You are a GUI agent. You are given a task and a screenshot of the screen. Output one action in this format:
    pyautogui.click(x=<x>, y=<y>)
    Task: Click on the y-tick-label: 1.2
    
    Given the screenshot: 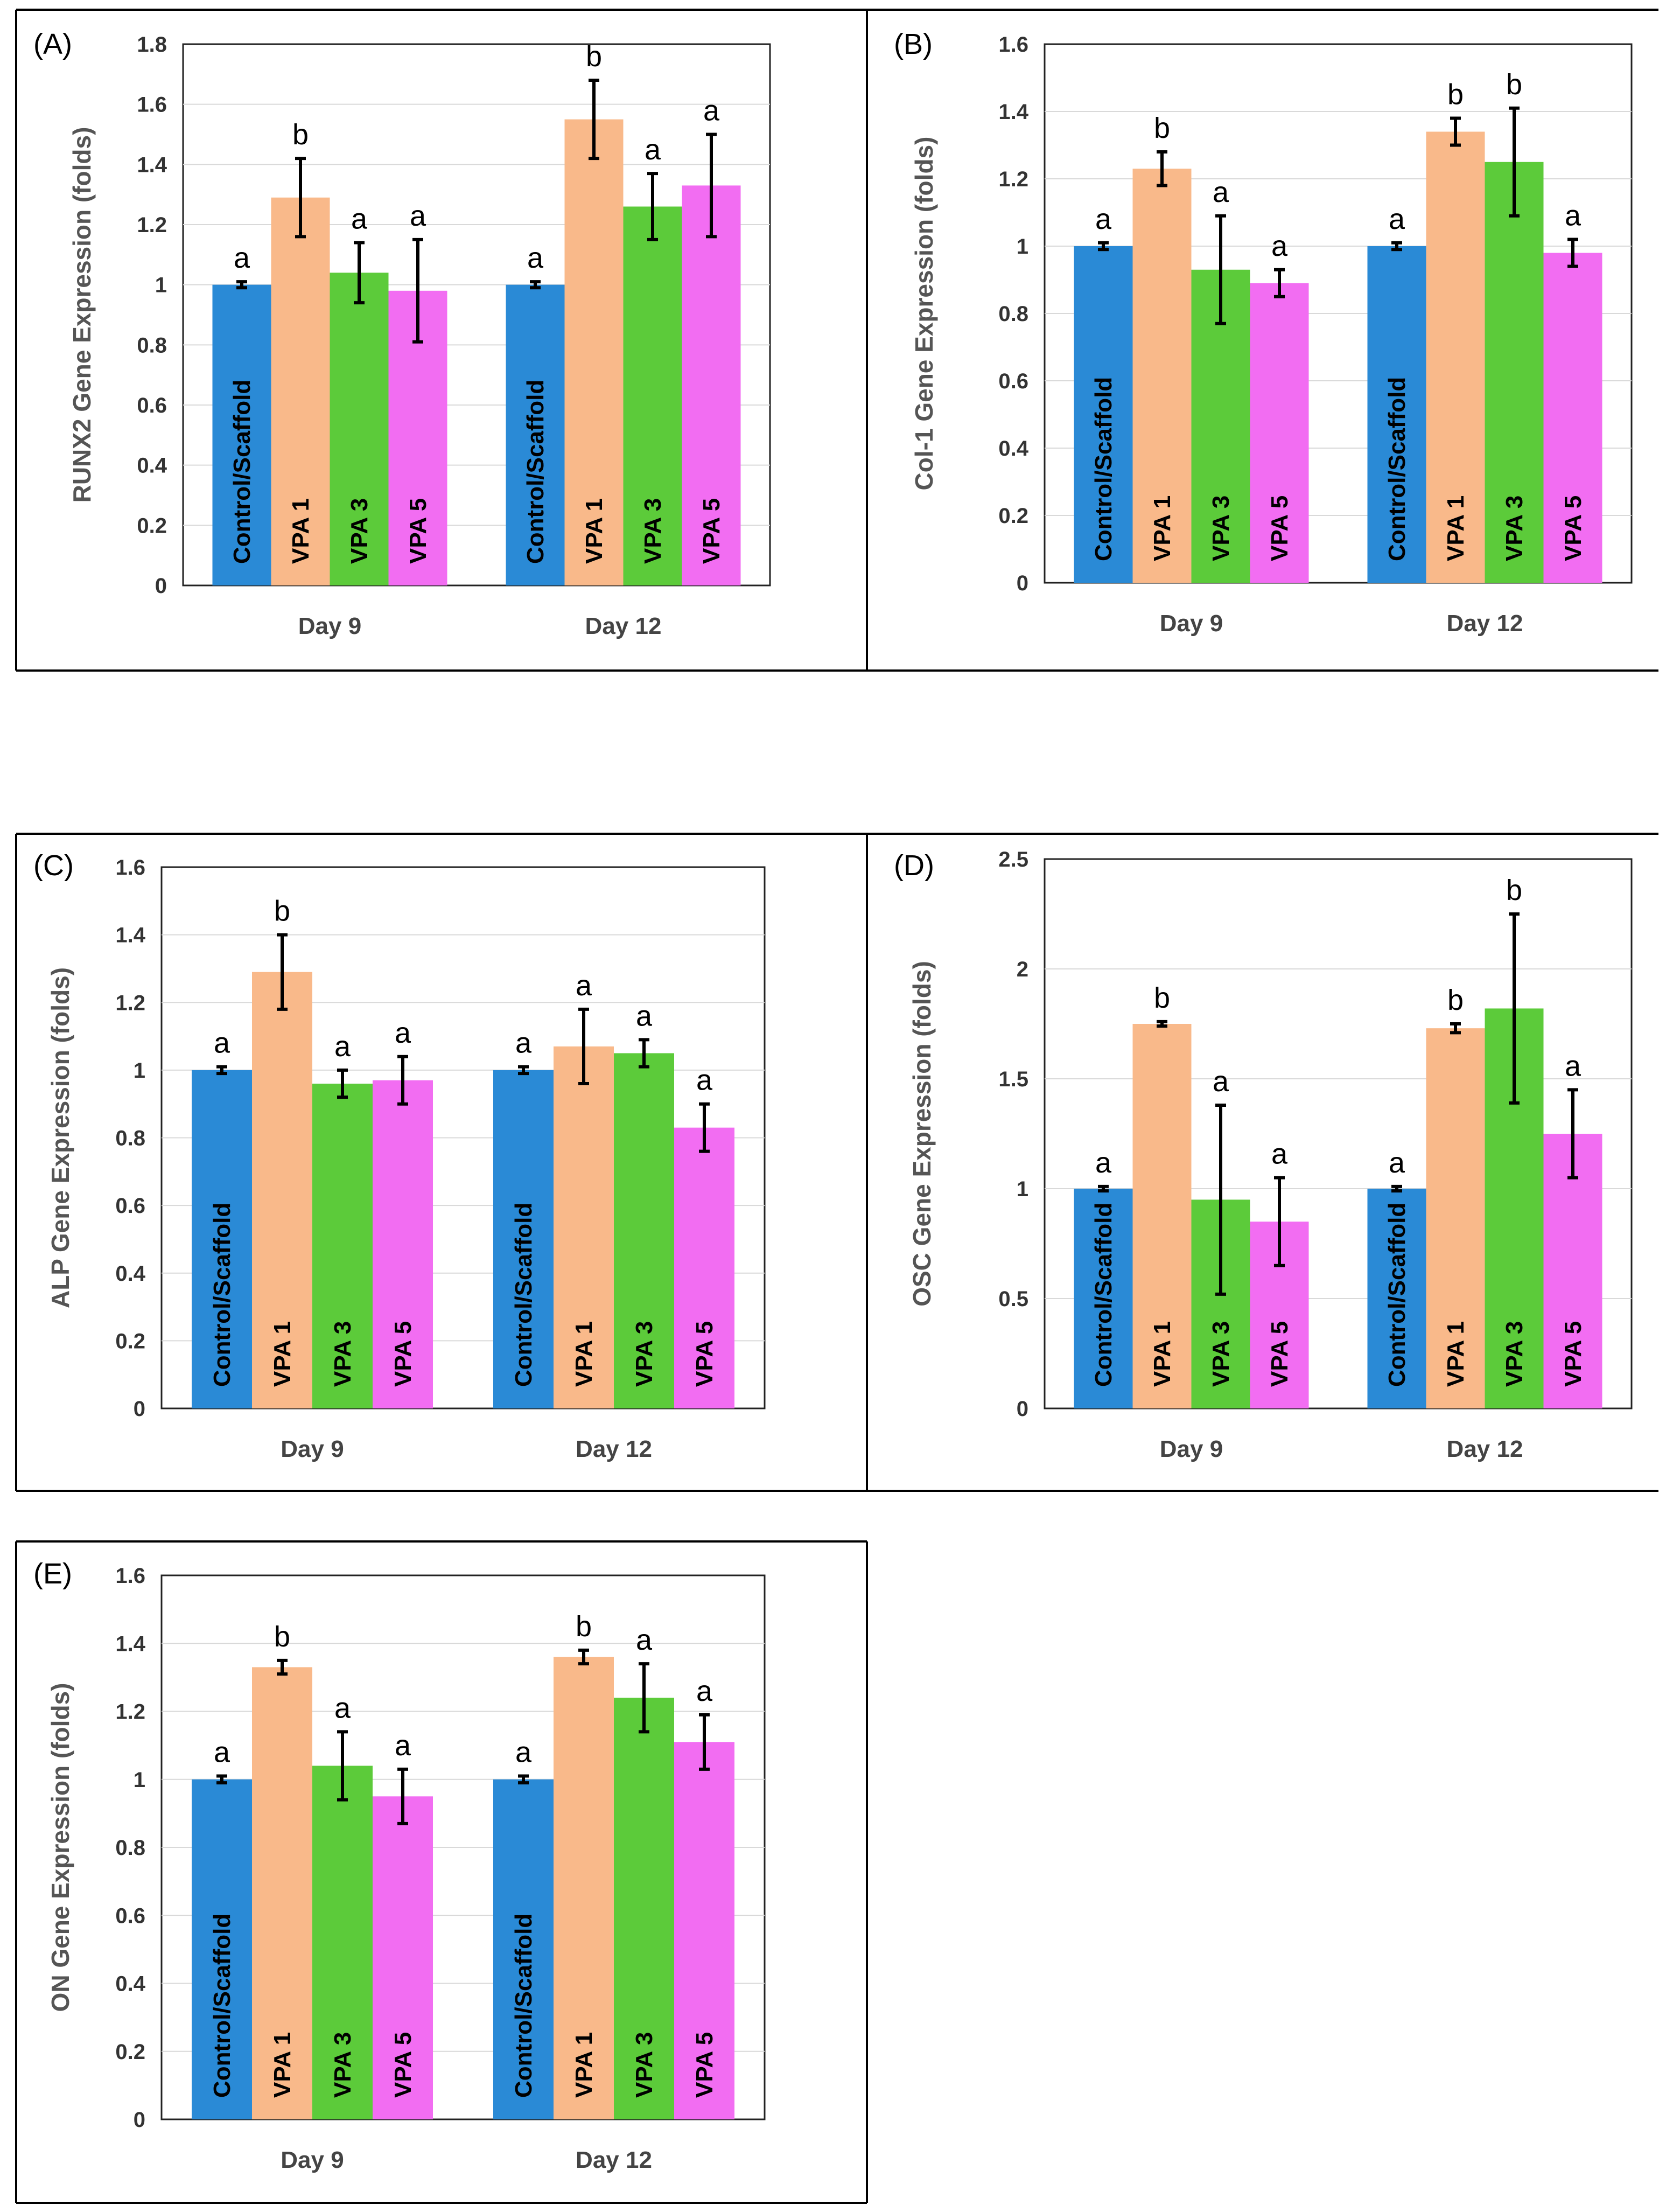 What is the action you would take?
    pyautogui.click(x=130, y=1712)
    